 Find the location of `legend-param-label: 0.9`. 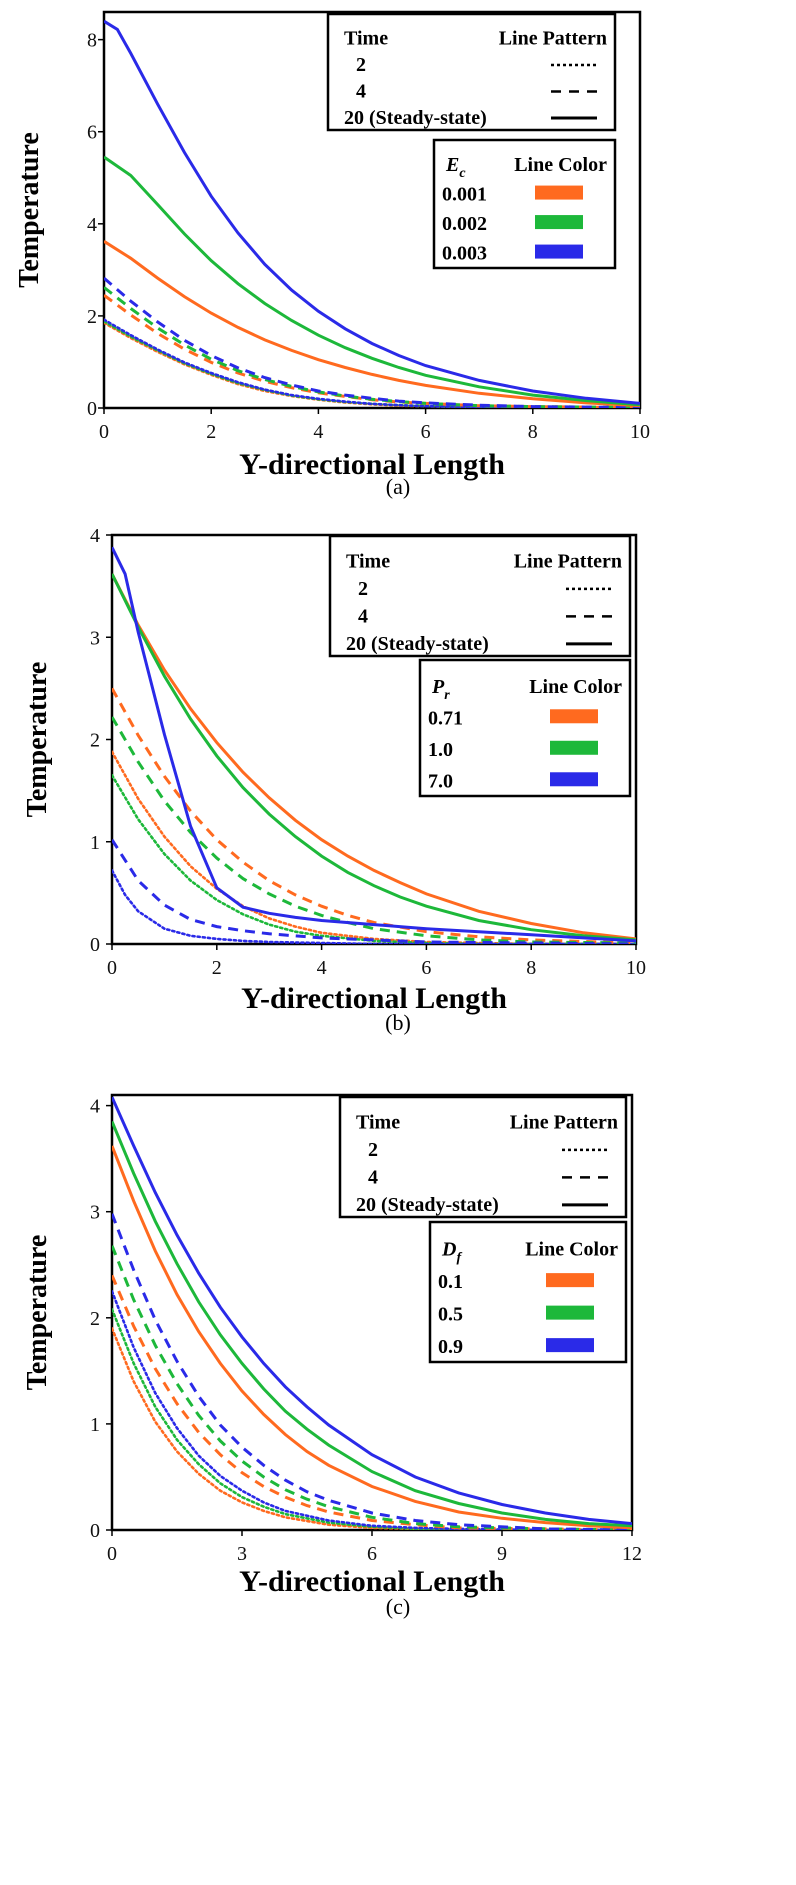

legend-param-label: 0.9 is located at coordinates (450, 1347).